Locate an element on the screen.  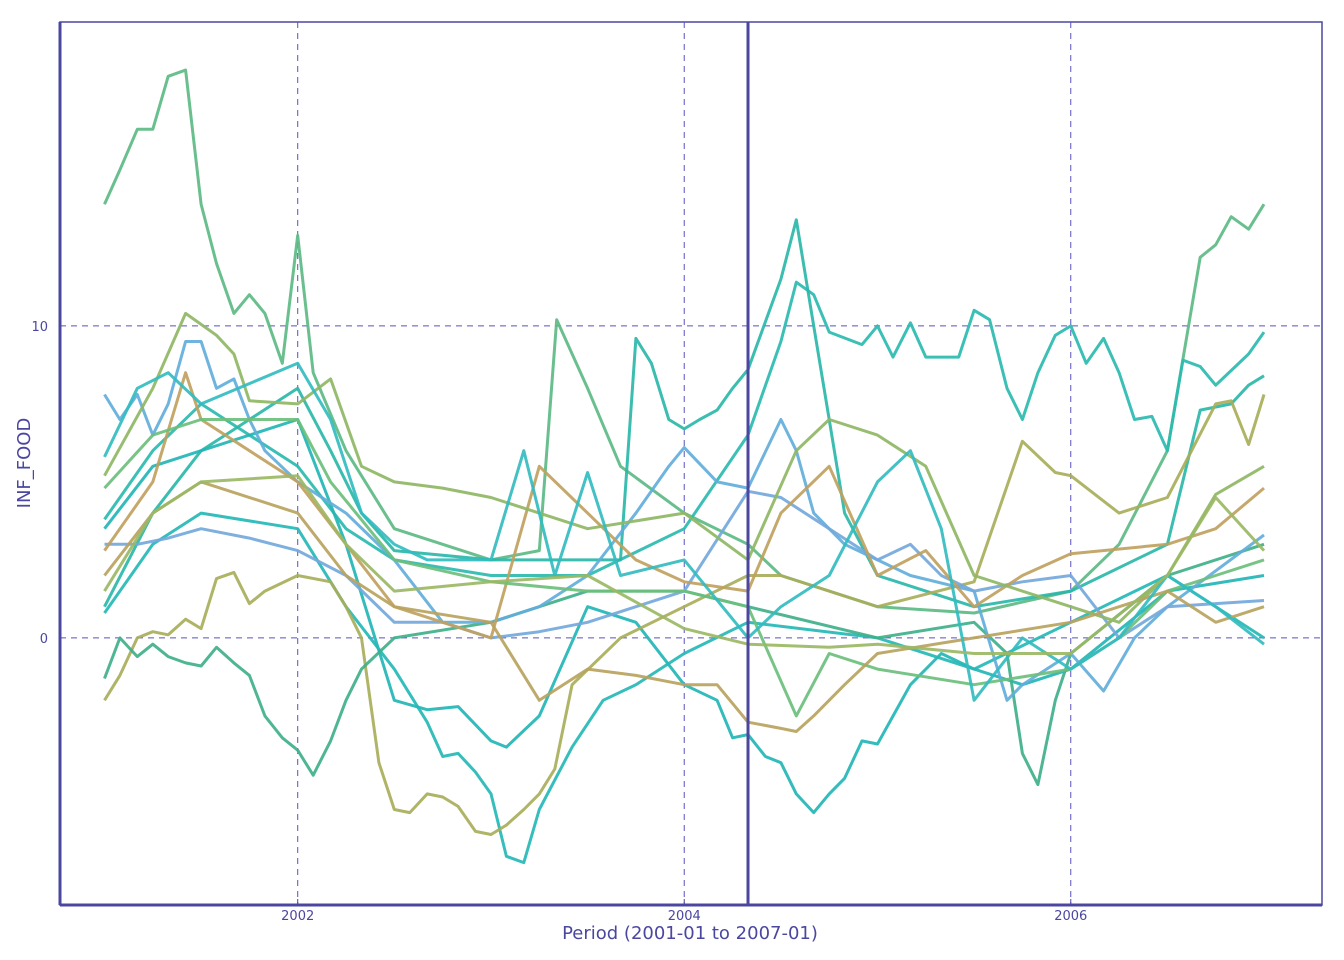
series-line-s9 is located at coordinates (684, 564).